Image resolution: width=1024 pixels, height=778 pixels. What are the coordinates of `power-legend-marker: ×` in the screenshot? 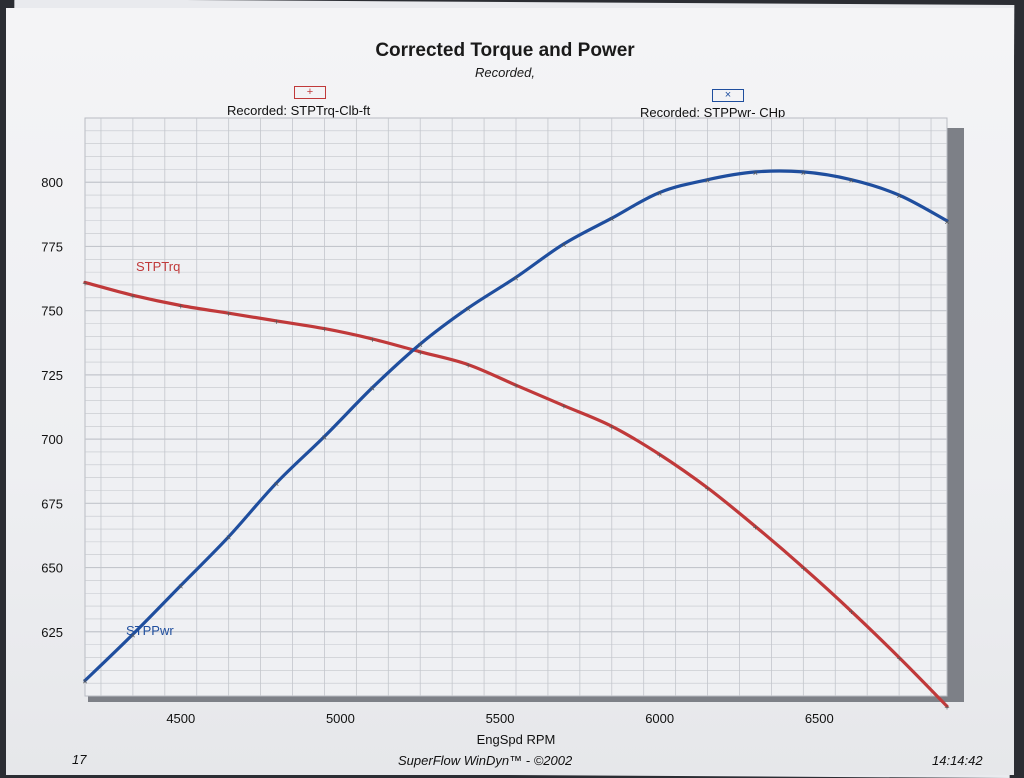 It's located at (728, 95).